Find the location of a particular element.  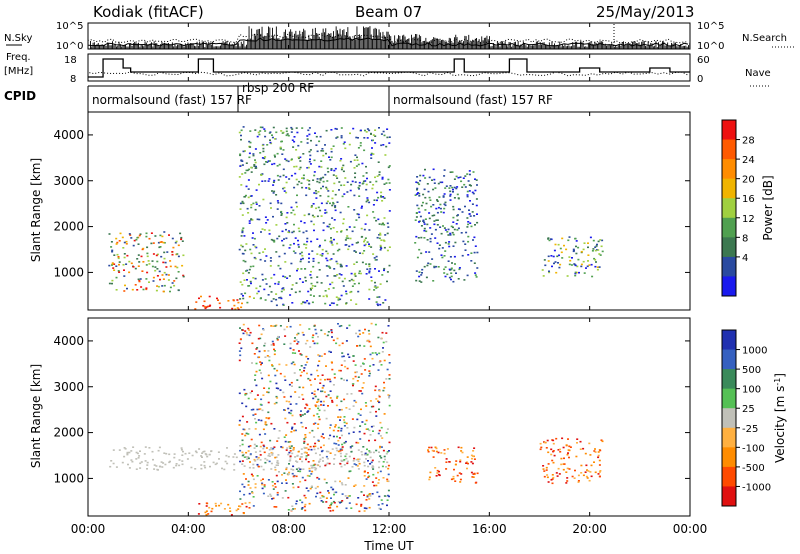

y-tick-label: 2000 is located at coordinates (68, 227).